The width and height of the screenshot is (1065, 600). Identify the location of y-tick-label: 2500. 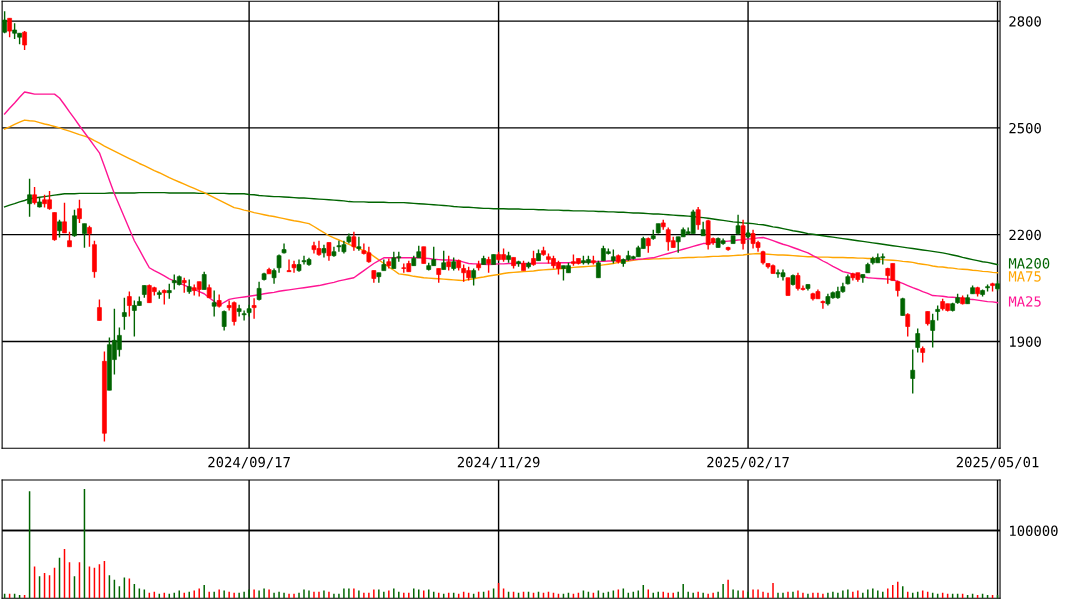
(1025, 128).